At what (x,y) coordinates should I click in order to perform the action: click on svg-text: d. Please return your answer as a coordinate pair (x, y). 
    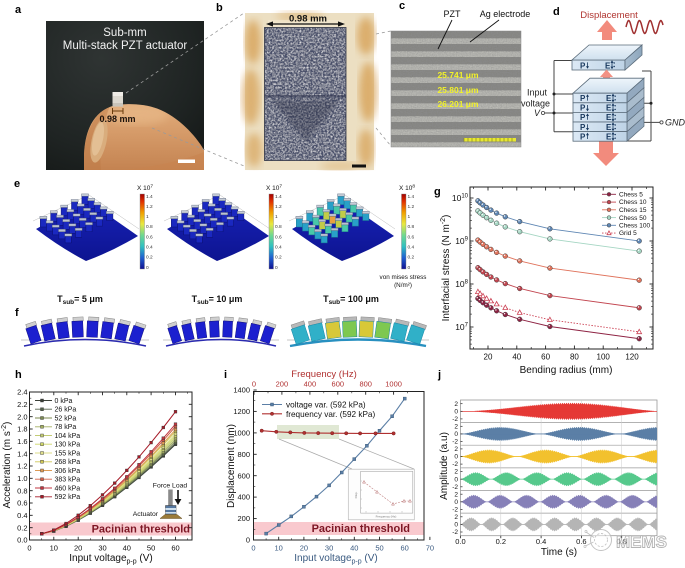
    Looking at the image, I should click on (556, 12).